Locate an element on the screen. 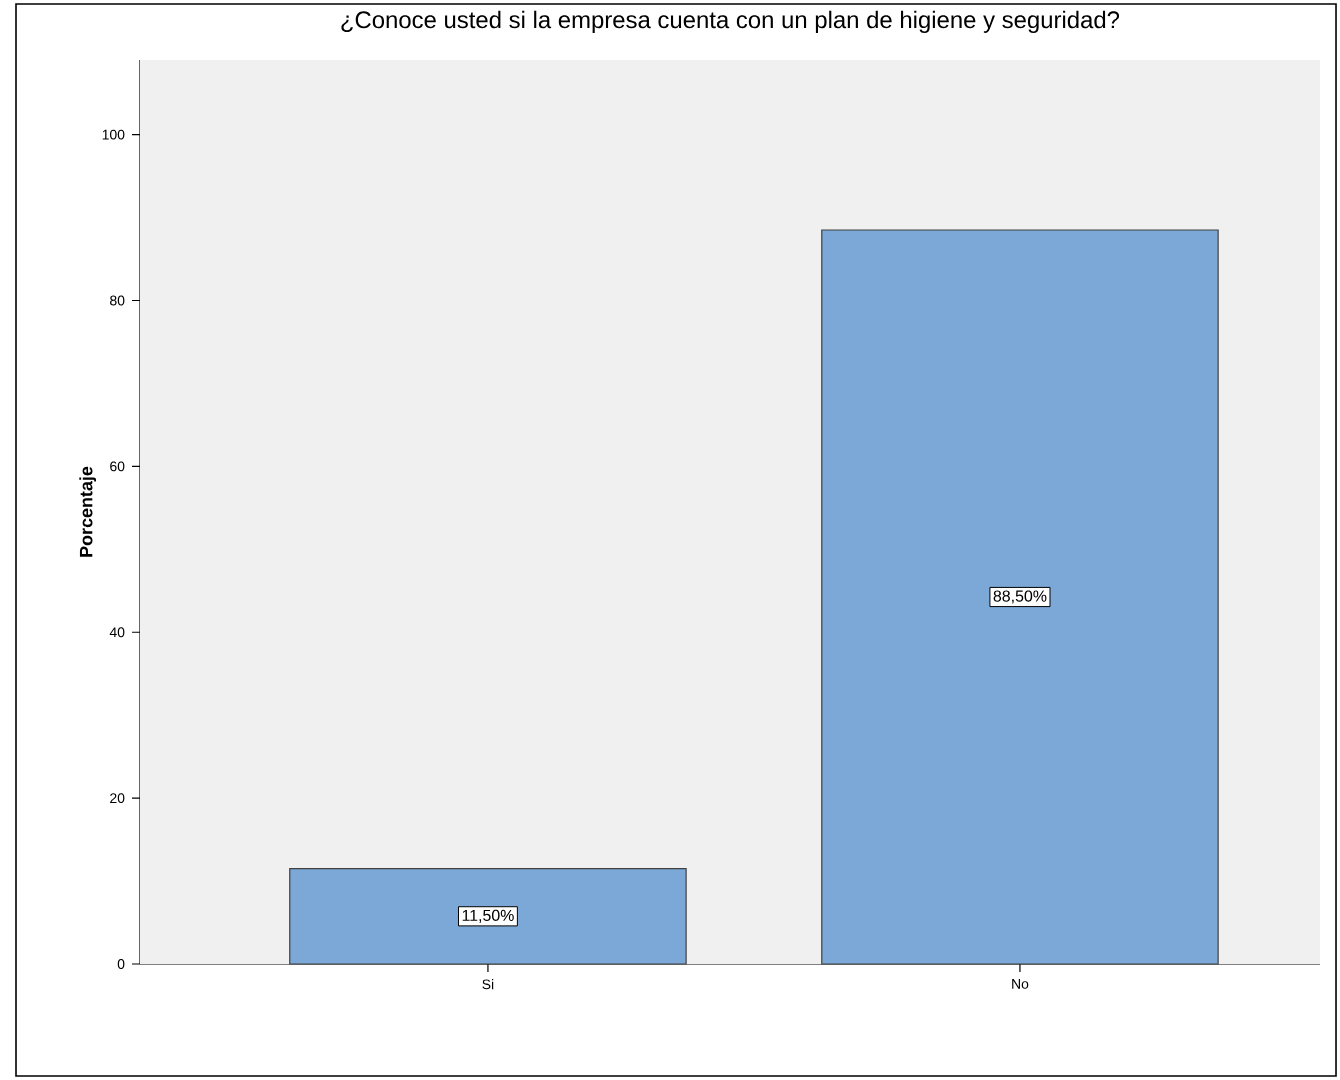 This screenshot has width=1340, height=1080. y-axis-title: Porcentaje is located at coordinates (88, 511).